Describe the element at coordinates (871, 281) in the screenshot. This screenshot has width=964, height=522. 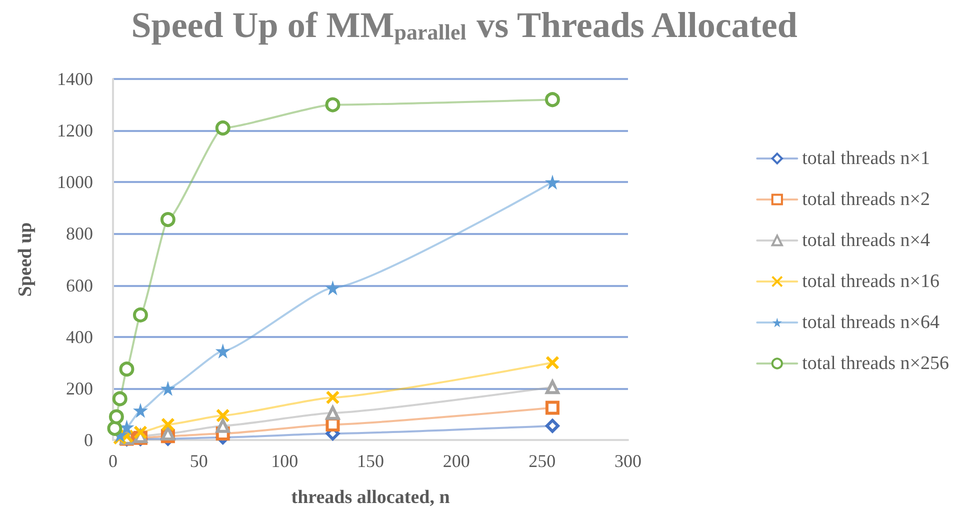
I see `legend-label: total threads n×16` at that location.